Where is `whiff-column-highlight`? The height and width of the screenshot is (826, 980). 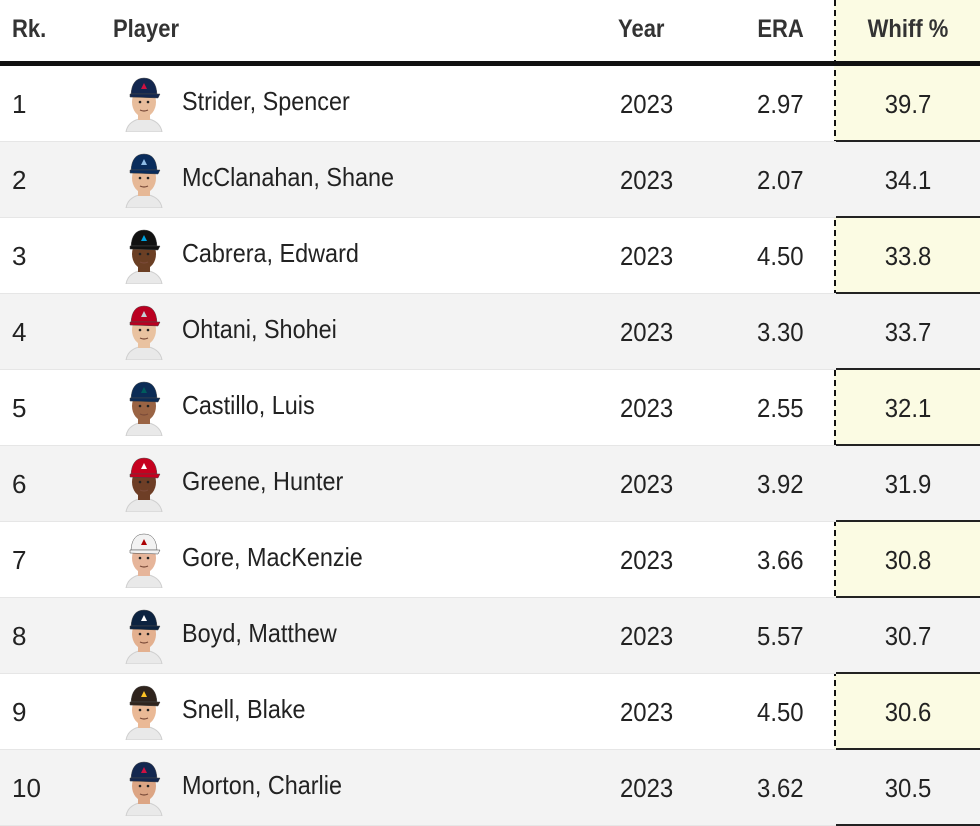
whiff-column-highlight is located at coordinates (907, 413).